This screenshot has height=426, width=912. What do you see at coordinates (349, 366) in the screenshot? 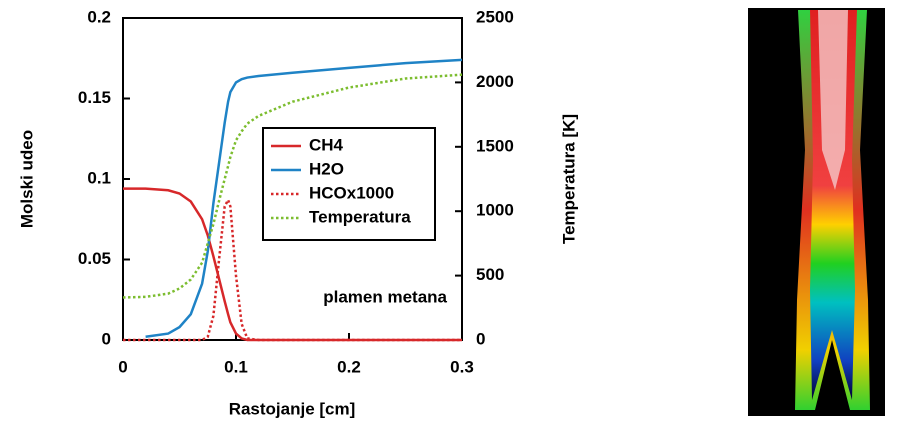
I see `x-tick-label: 0.2` at bounding box center [349, 366].